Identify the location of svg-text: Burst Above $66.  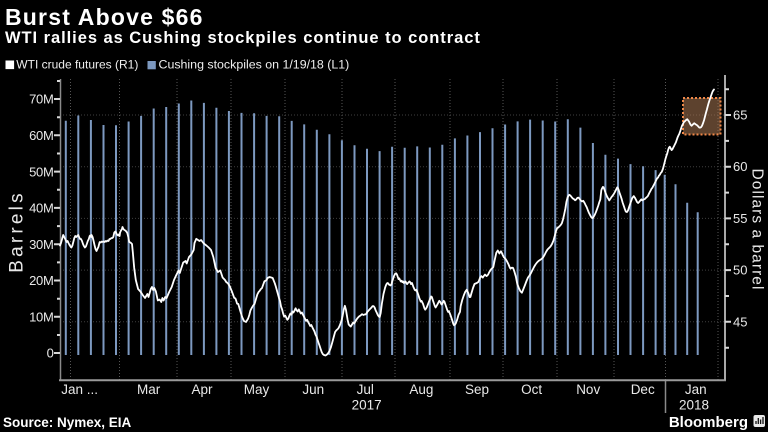
(104, 17).